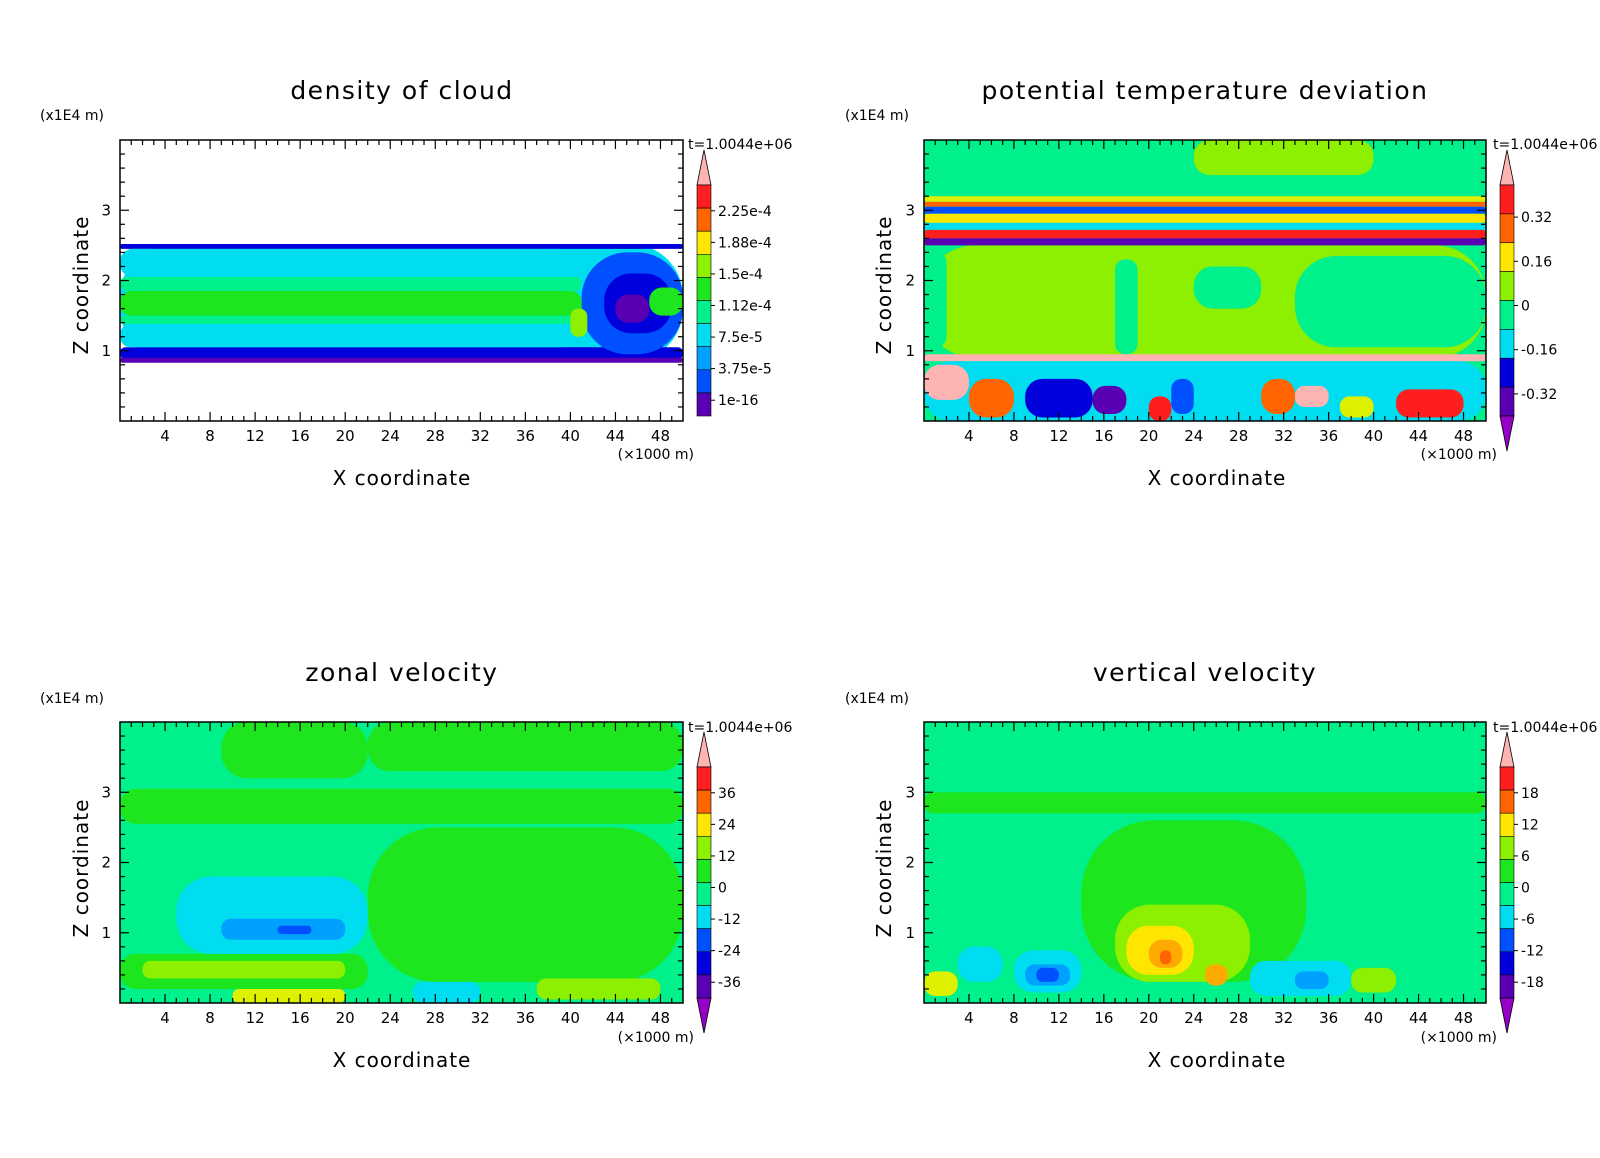 This screenshot has width=1600, height=1158. Describe the element at coordinates (1532, 952) in the screenshot. I see `colorbar-label: -12` at that location.